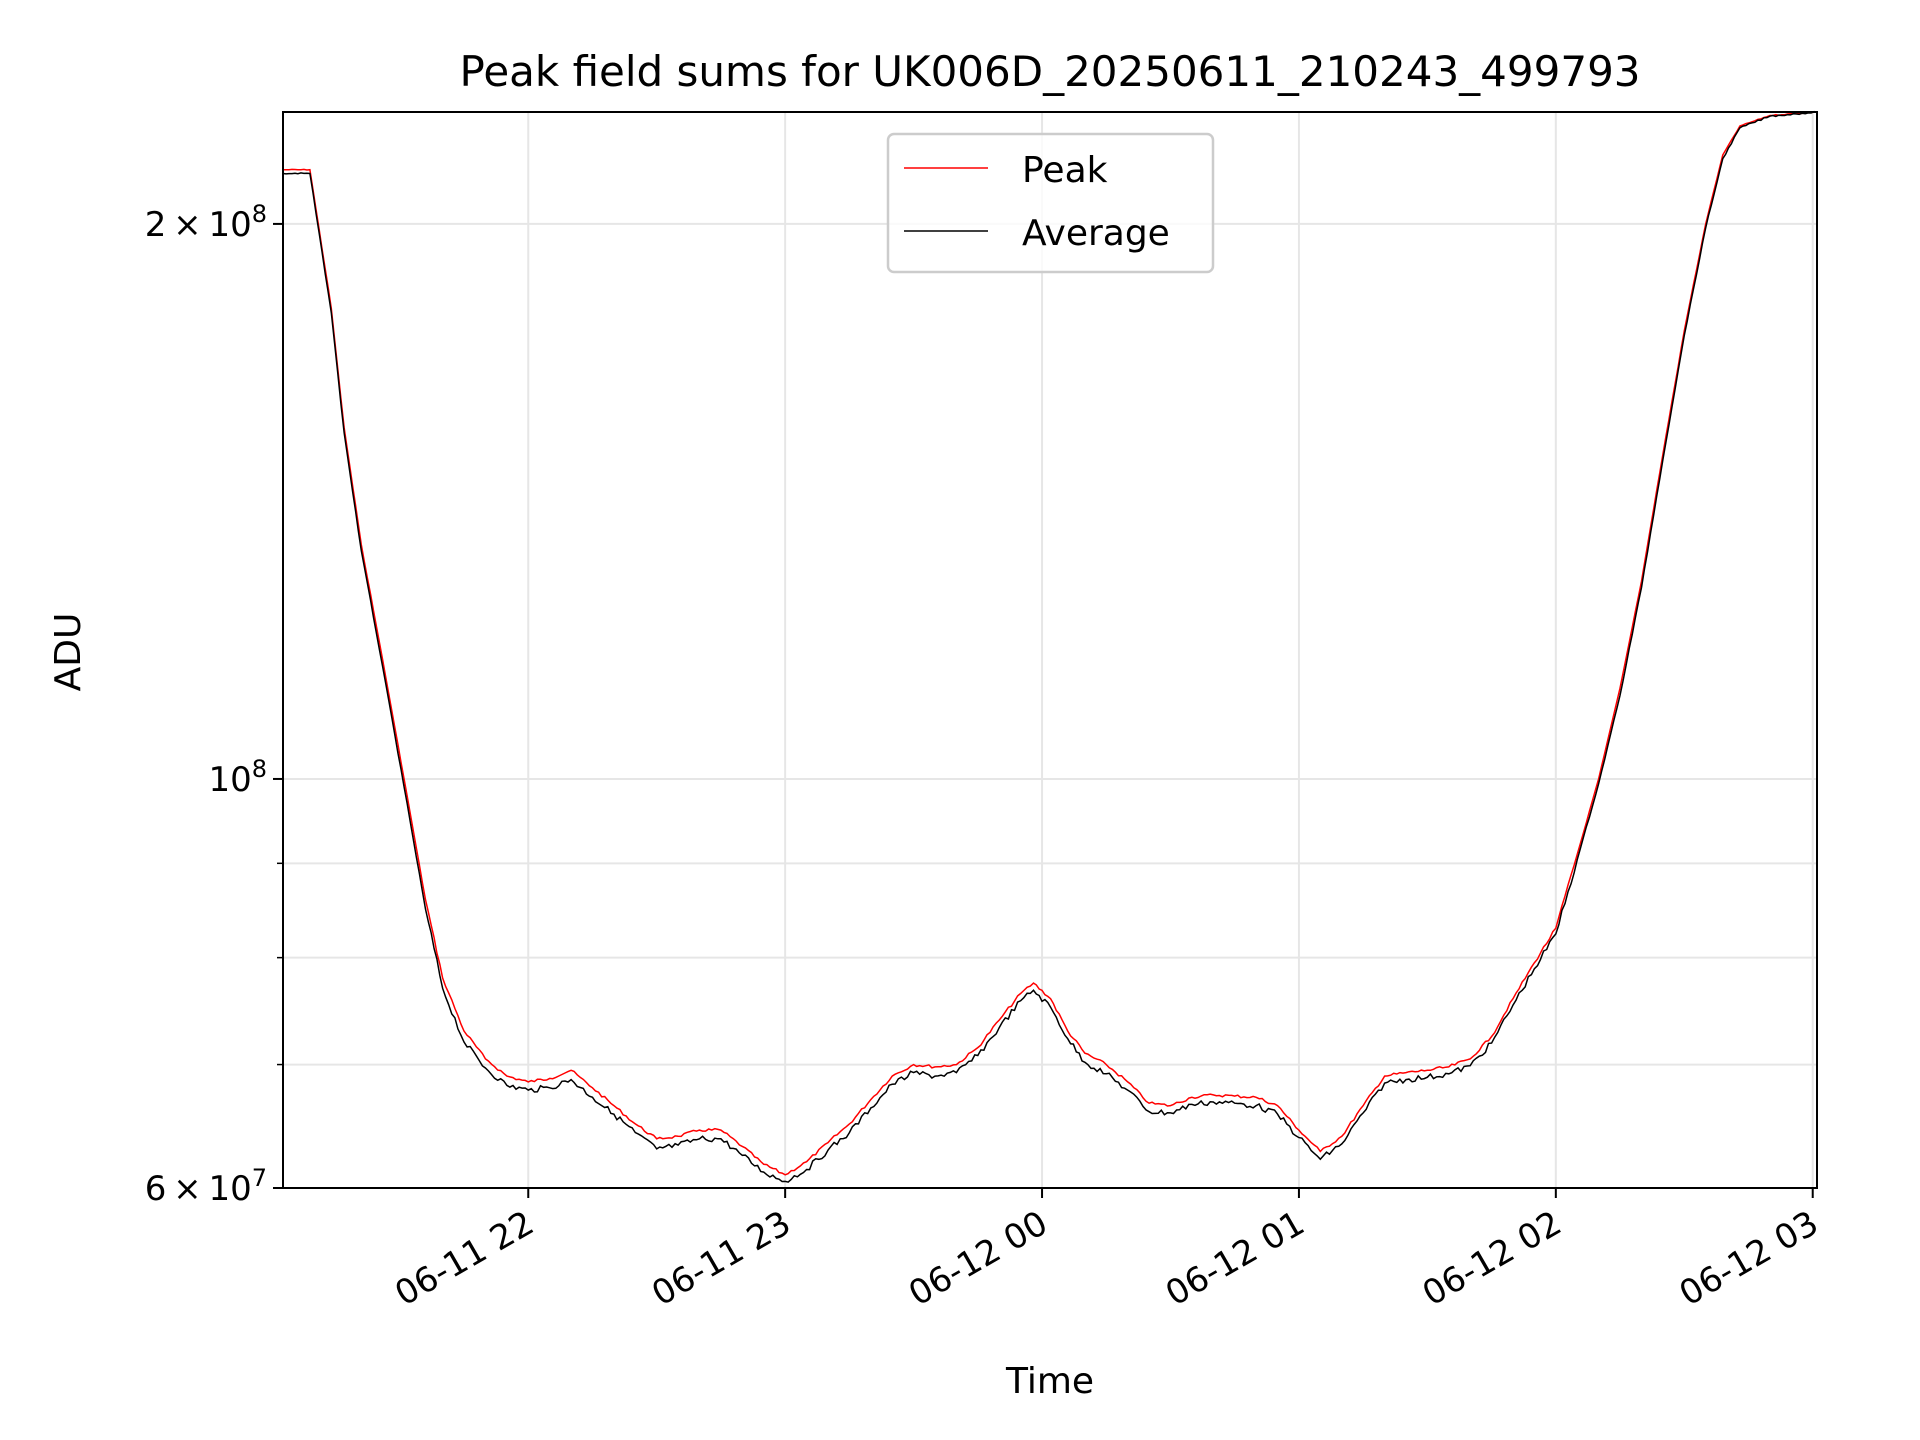 This screenshot has height=1440, width=1920. I want to click on y-tick-label: 2 × 108, so click(206, 222).